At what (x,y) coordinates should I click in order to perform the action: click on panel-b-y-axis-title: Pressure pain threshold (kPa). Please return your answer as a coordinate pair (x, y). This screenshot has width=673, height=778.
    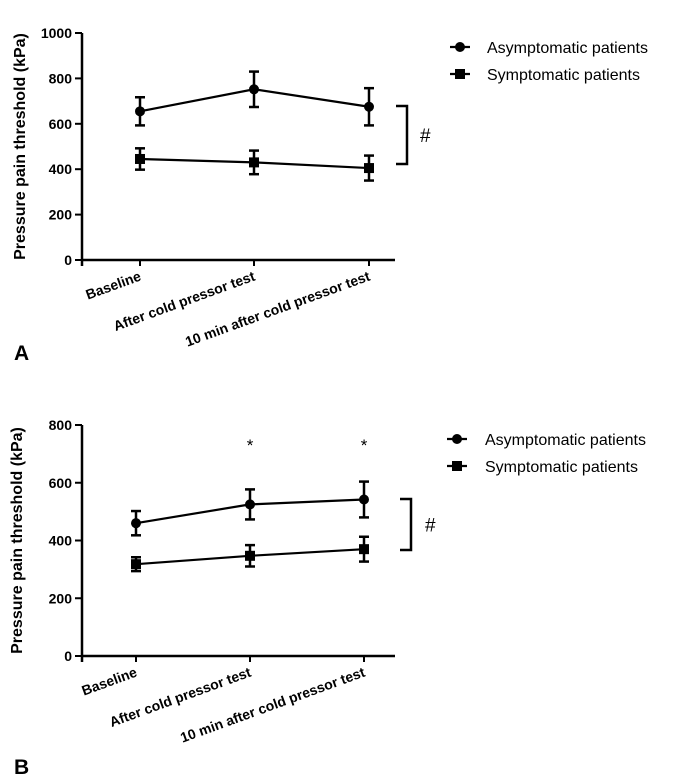
    Looking at the image, I should click on (17, 540).